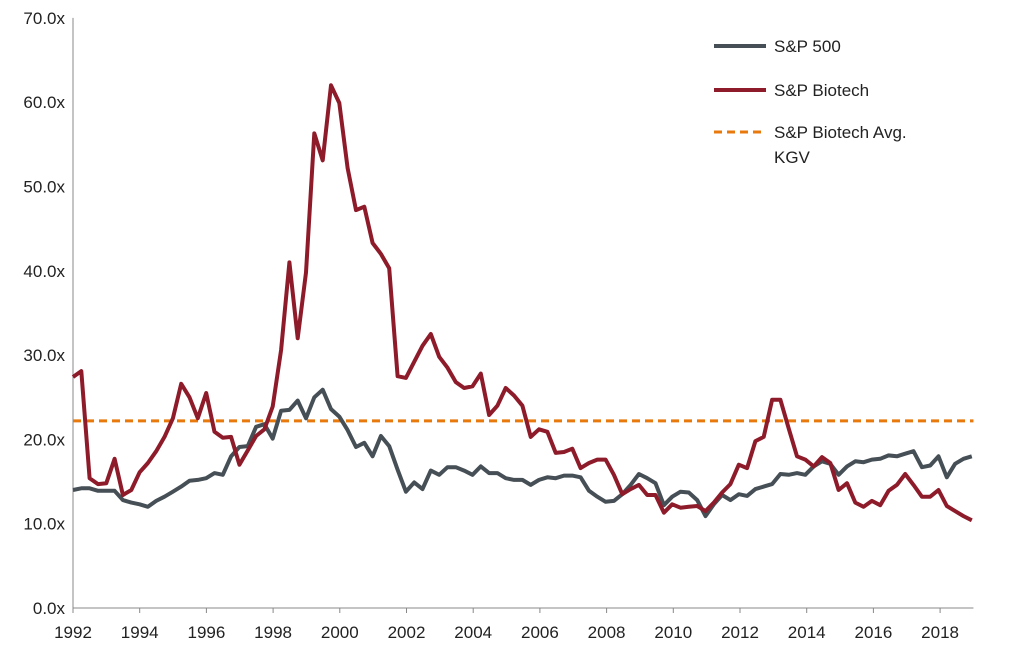 The image size is (1021, 666). I want to click on legend-label-biotech-avg-line2: KGV, so click(792, 157).